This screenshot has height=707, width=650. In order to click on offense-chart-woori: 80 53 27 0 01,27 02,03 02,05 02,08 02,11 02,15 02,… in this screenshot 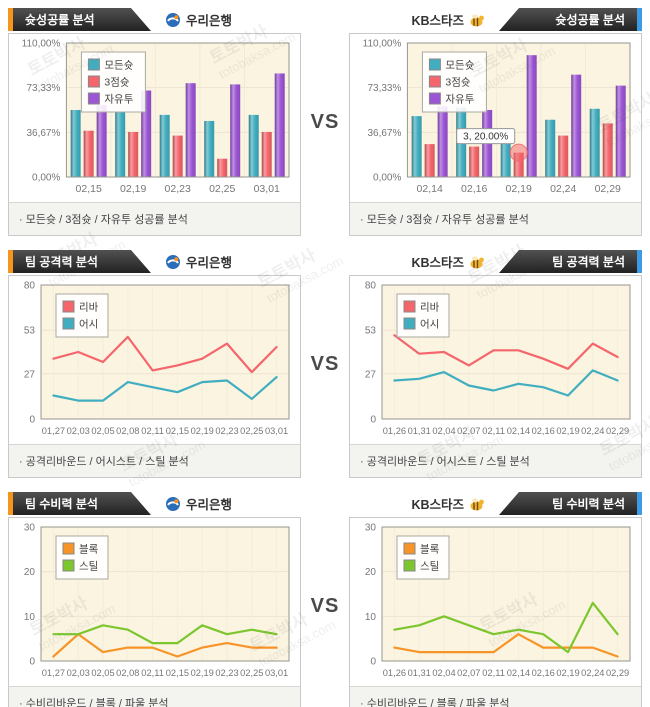, I will do `click(154, 360)`.